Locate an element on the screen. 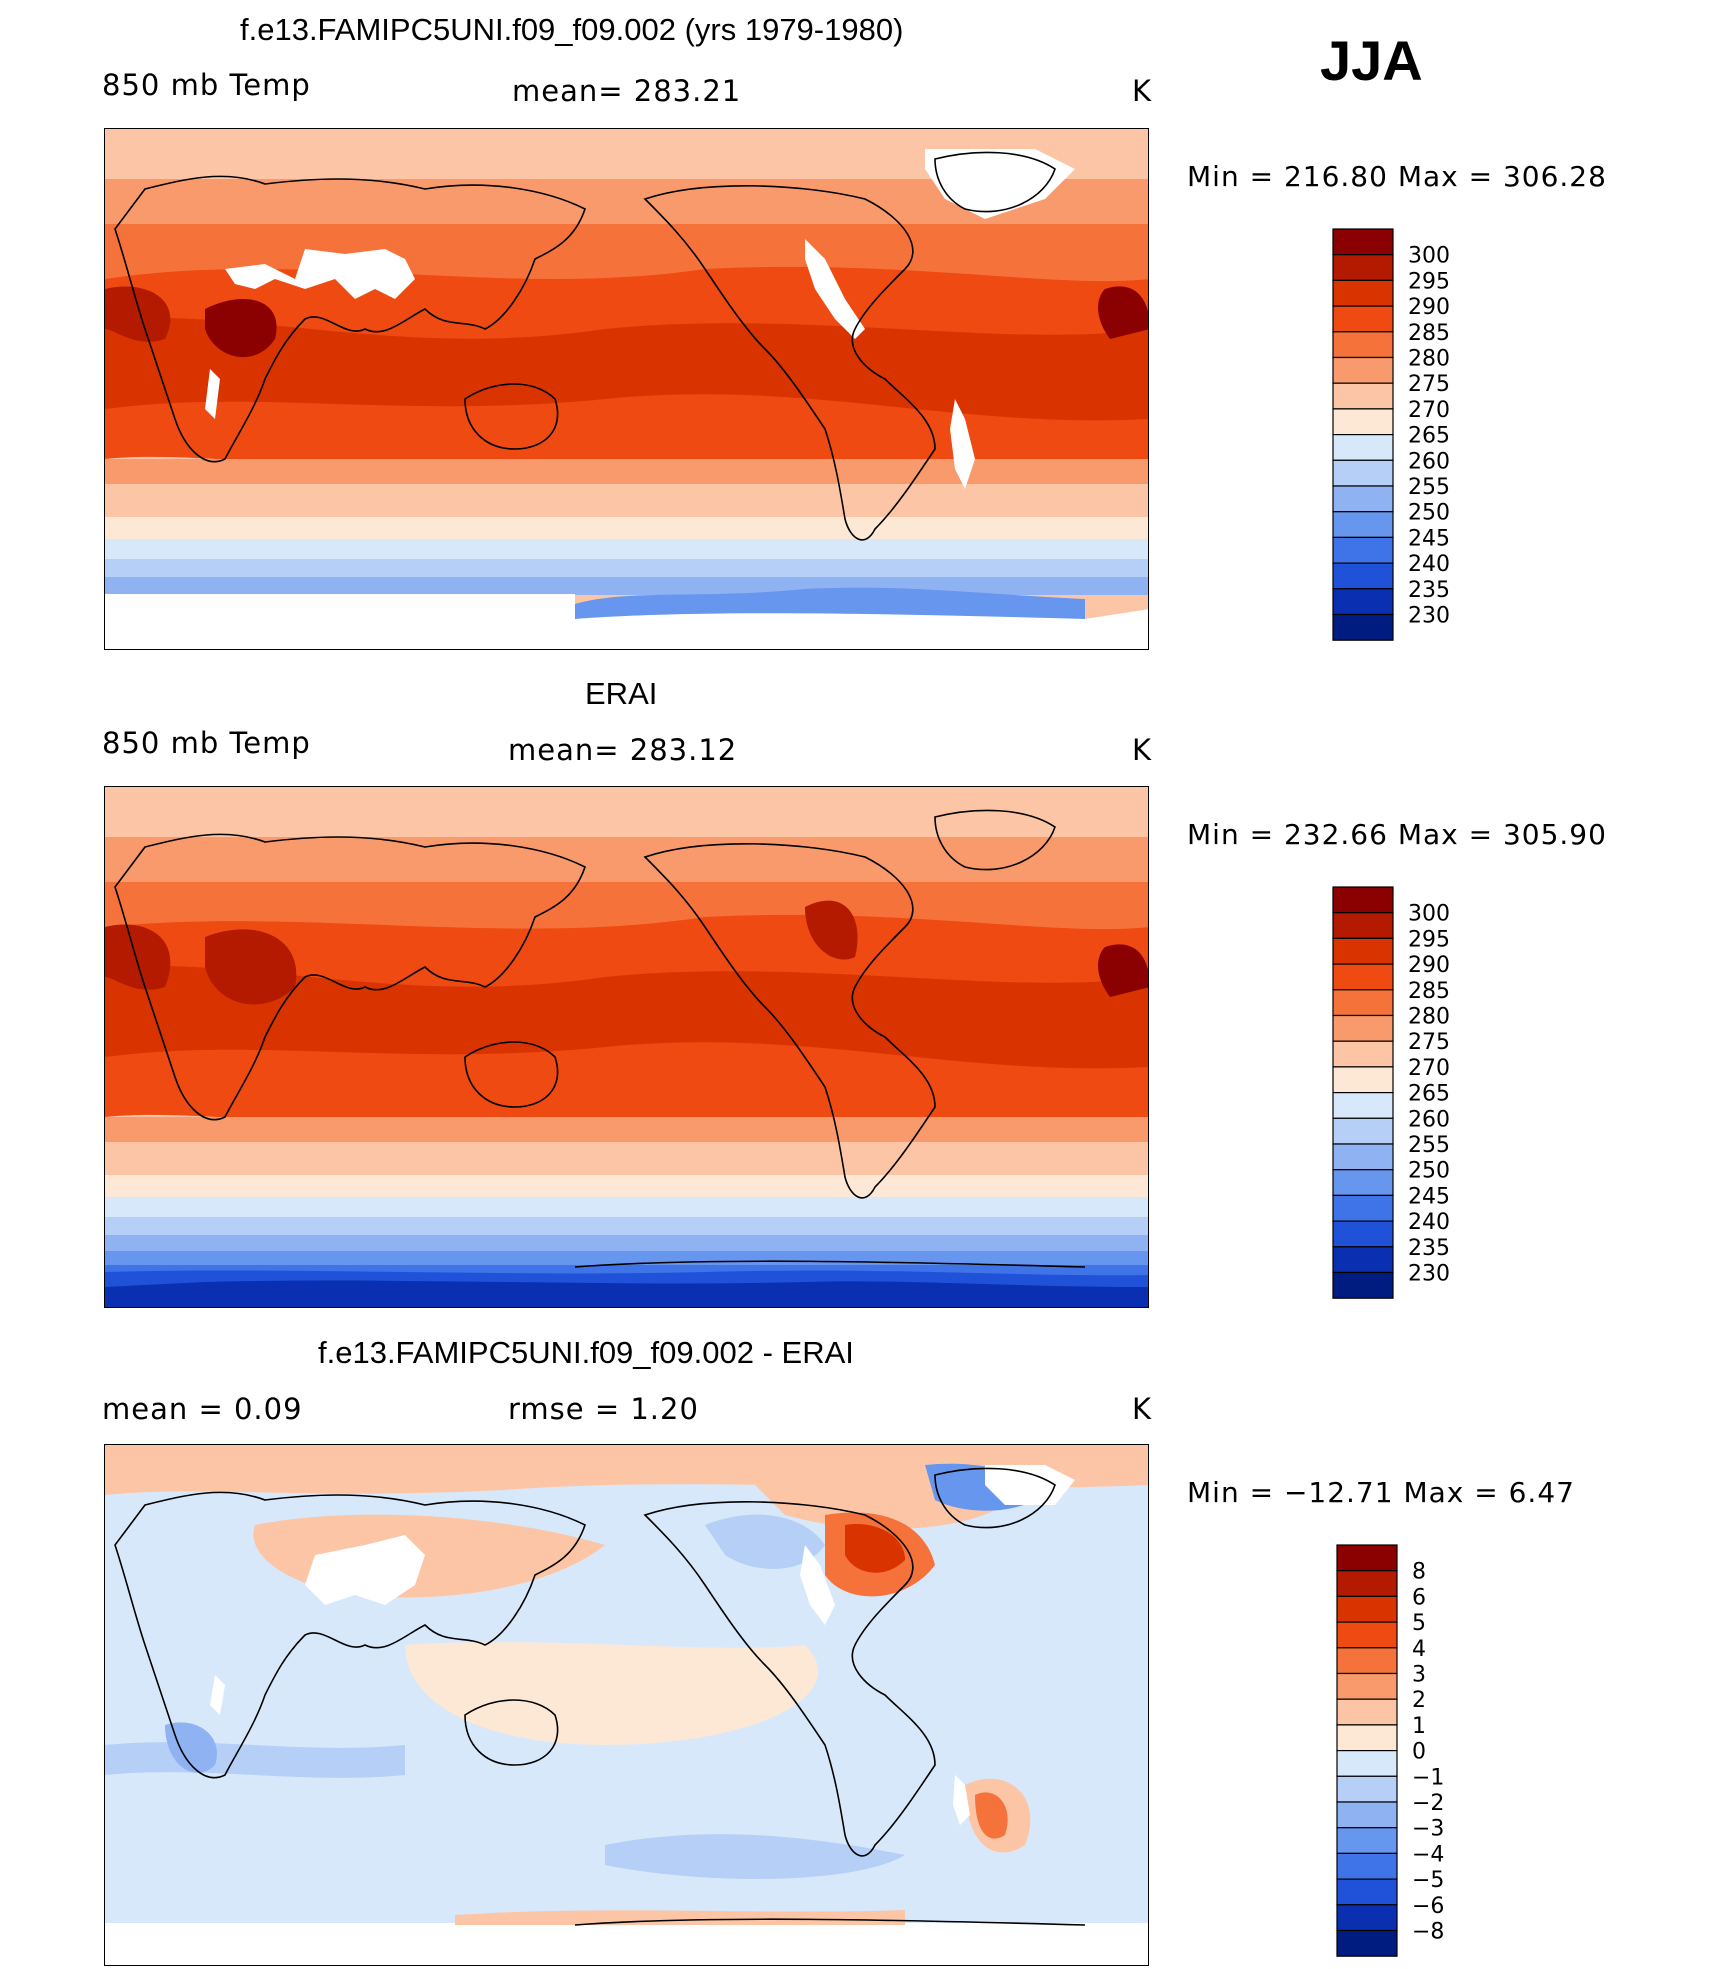  season-label: JJA is located at coordinates (1371, 60).